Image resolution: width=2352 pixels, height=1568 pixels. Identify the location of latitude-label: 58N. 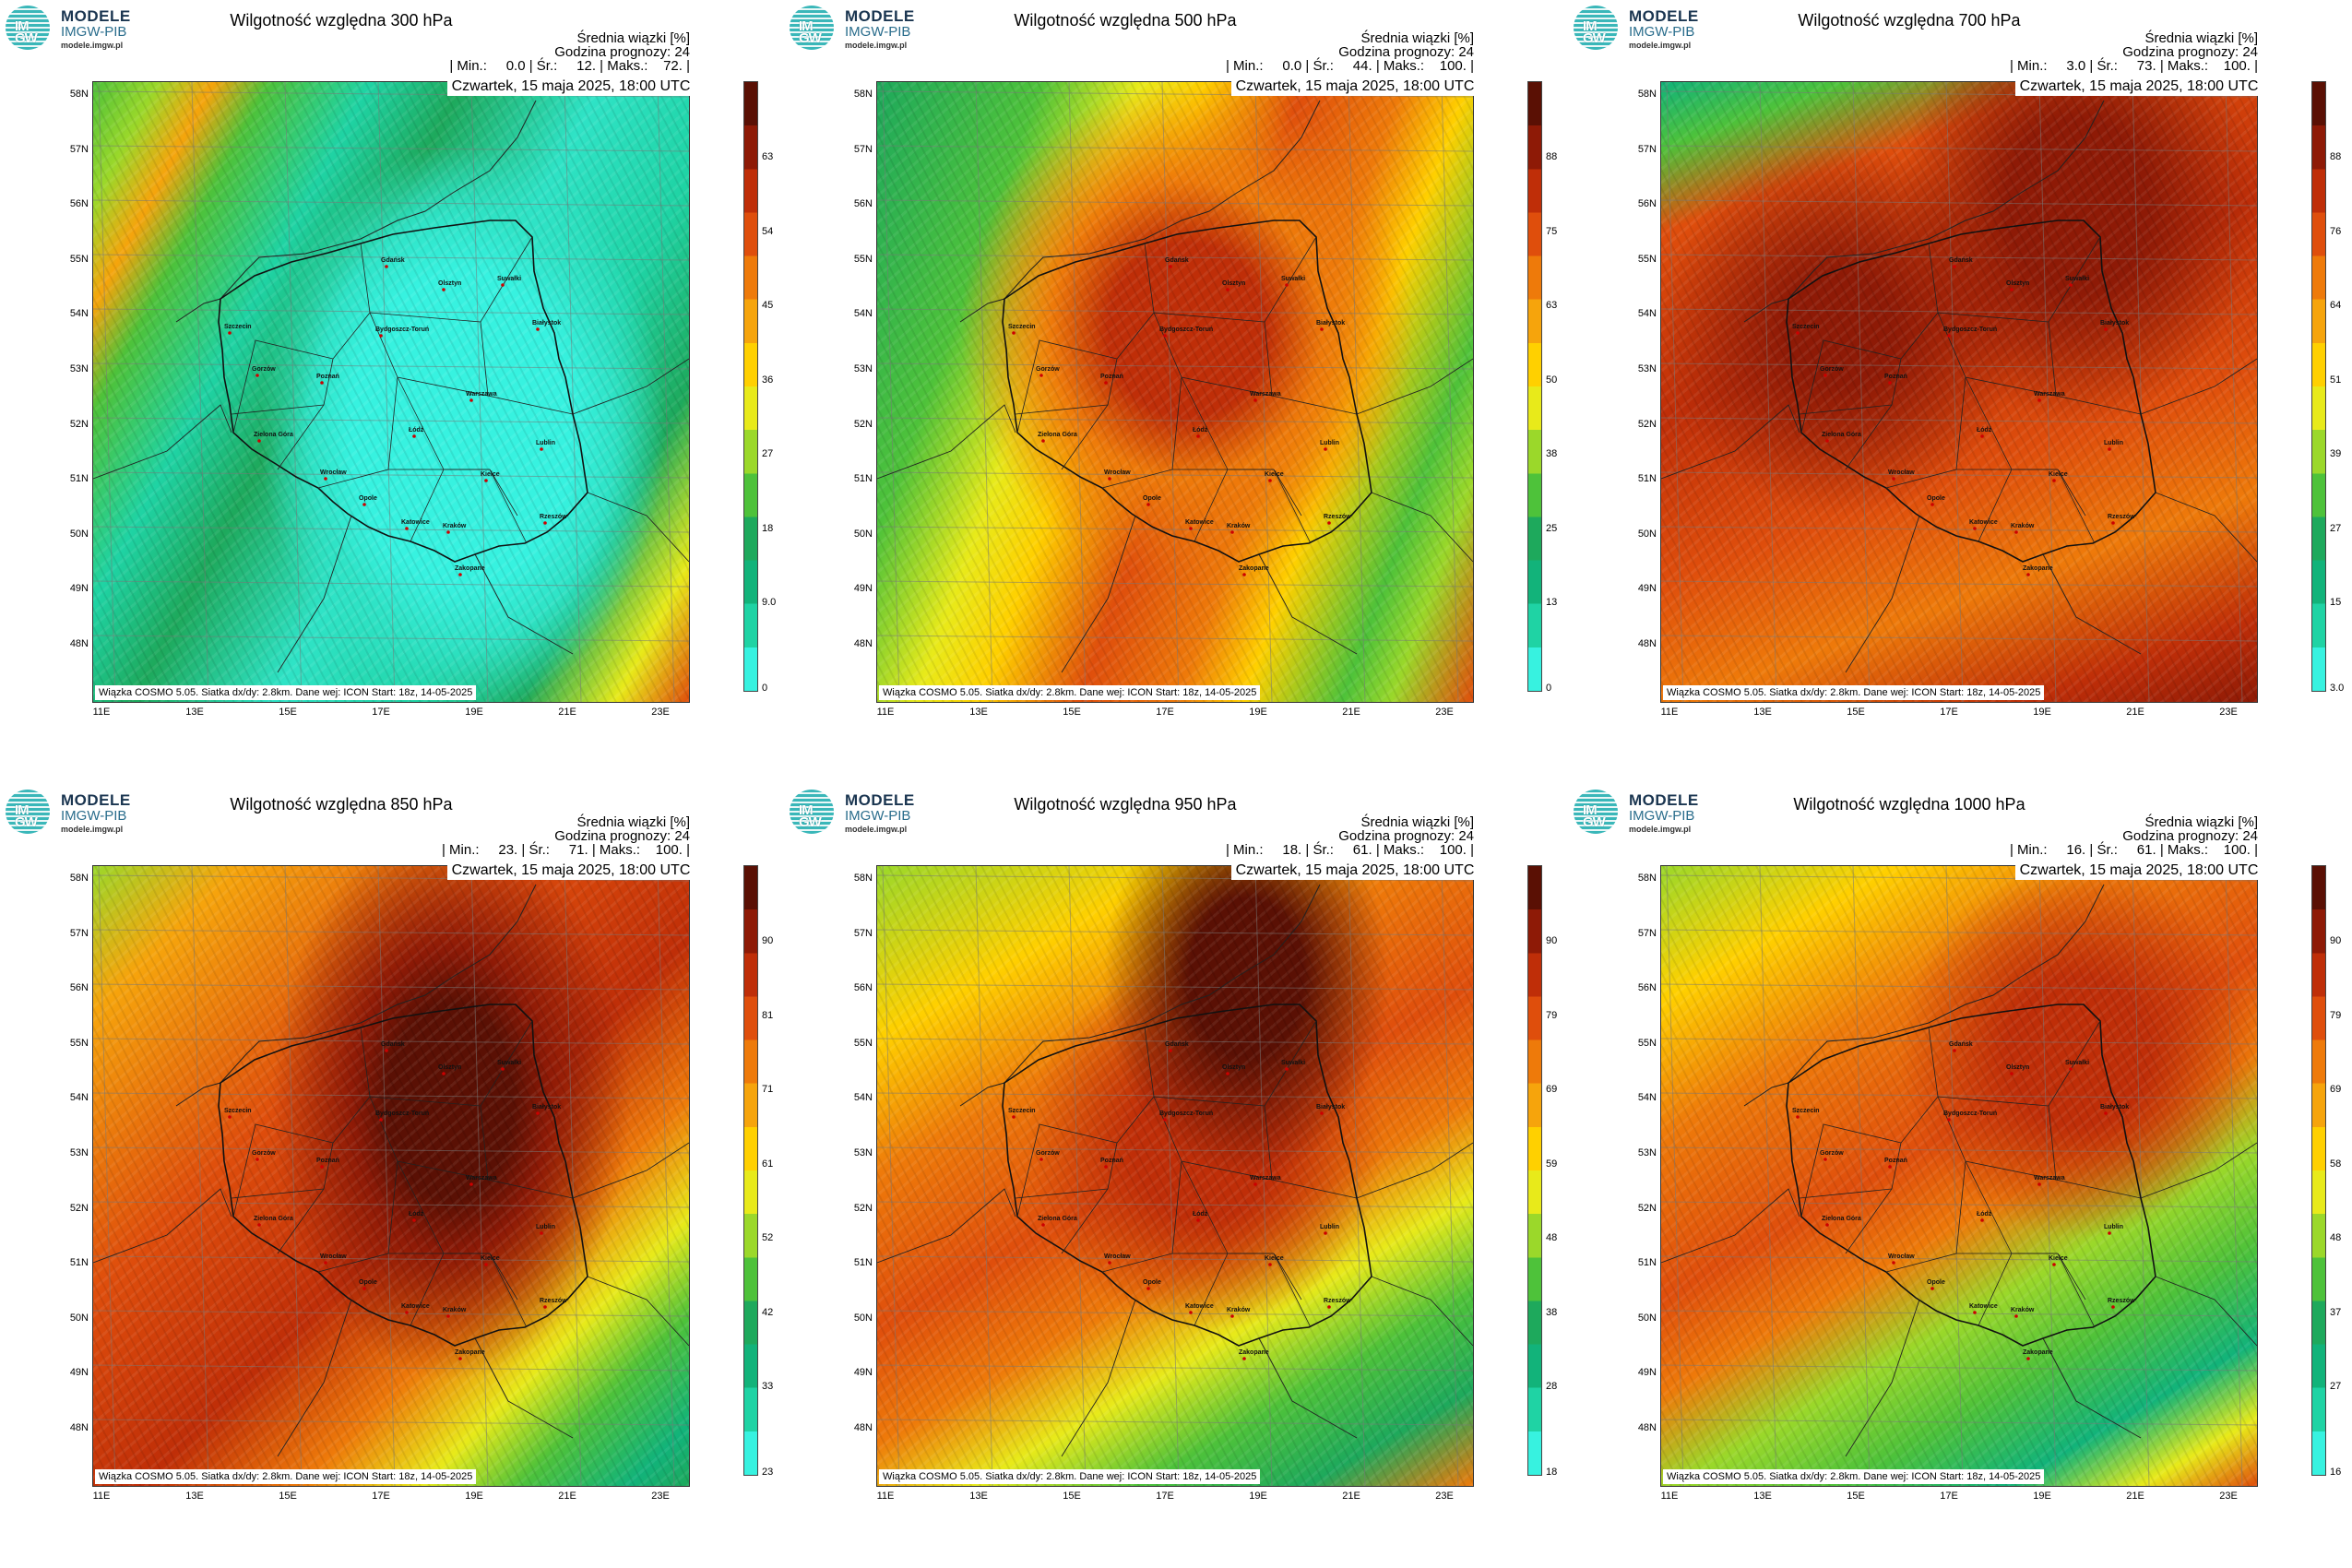
(1647, 878).